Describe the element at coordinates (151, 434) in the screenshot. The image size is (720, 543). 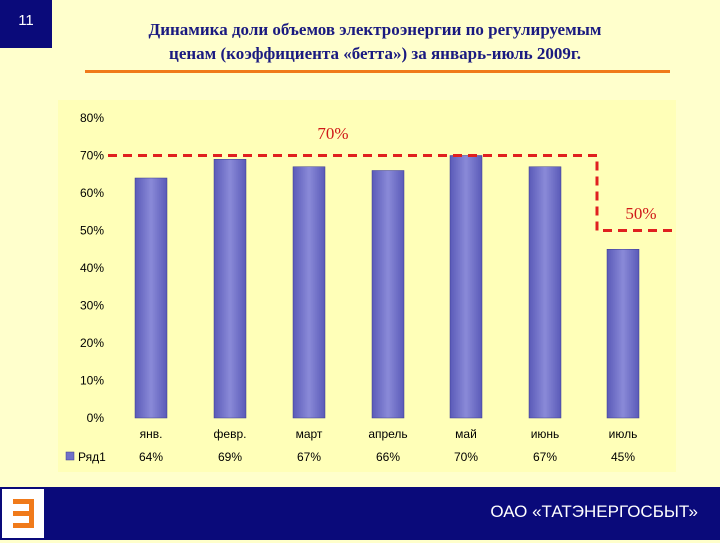
I see `x-tick-label: янв.` at that location.